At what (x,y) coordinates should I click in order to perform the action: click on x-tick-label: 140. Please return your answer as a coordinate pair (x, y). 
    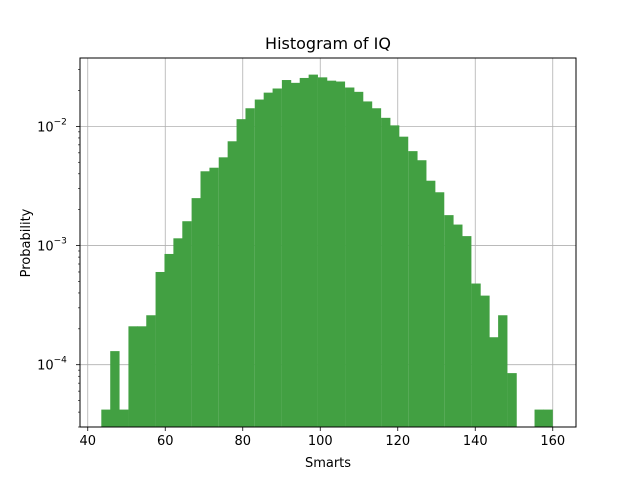
    Looking at the image, I should click on (475, 441).